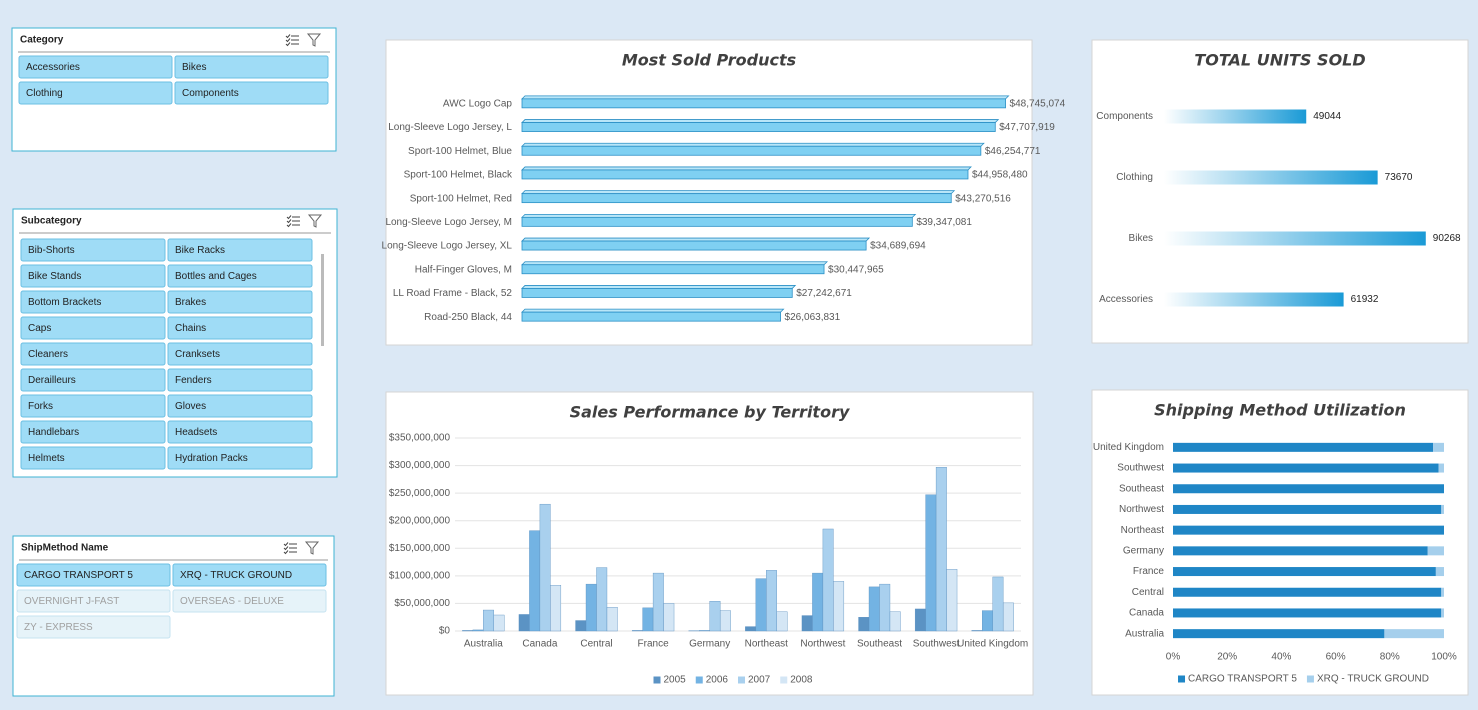  Describe the element at coordinates (1128, 447) in the screenshot. I see `y-tick-label: United Kingdom` at that location.